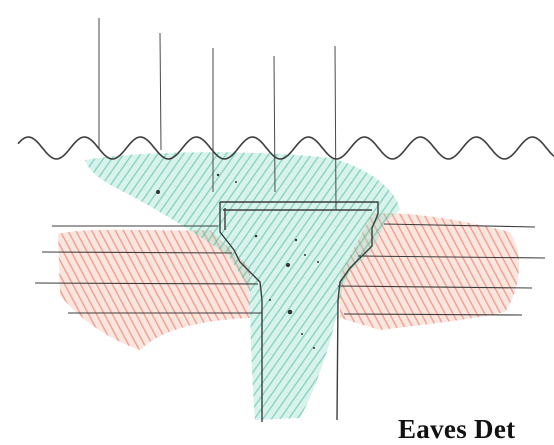  I want to click on concrete-eaves-beam, so click(299, 311).